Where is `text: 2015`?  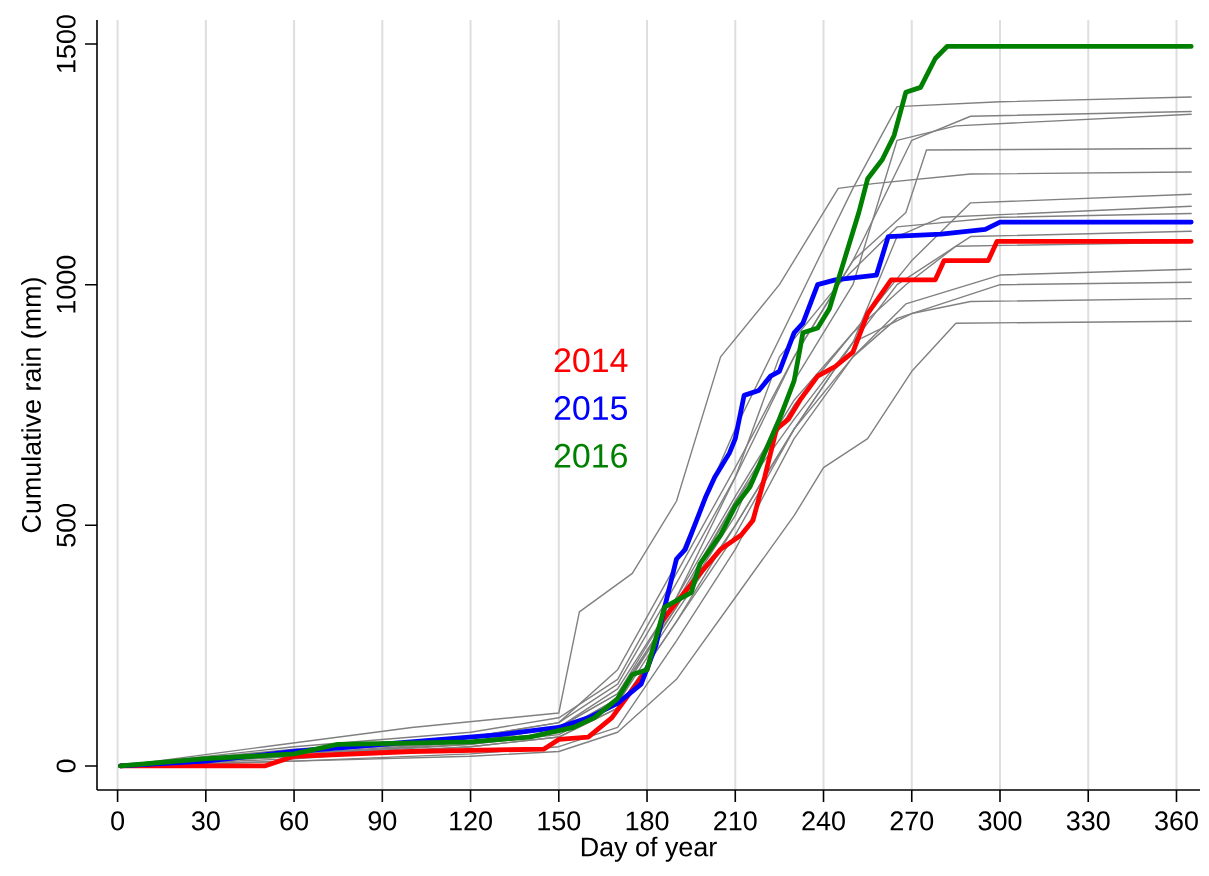
text: 2015 is located at coordinates (590, 408).